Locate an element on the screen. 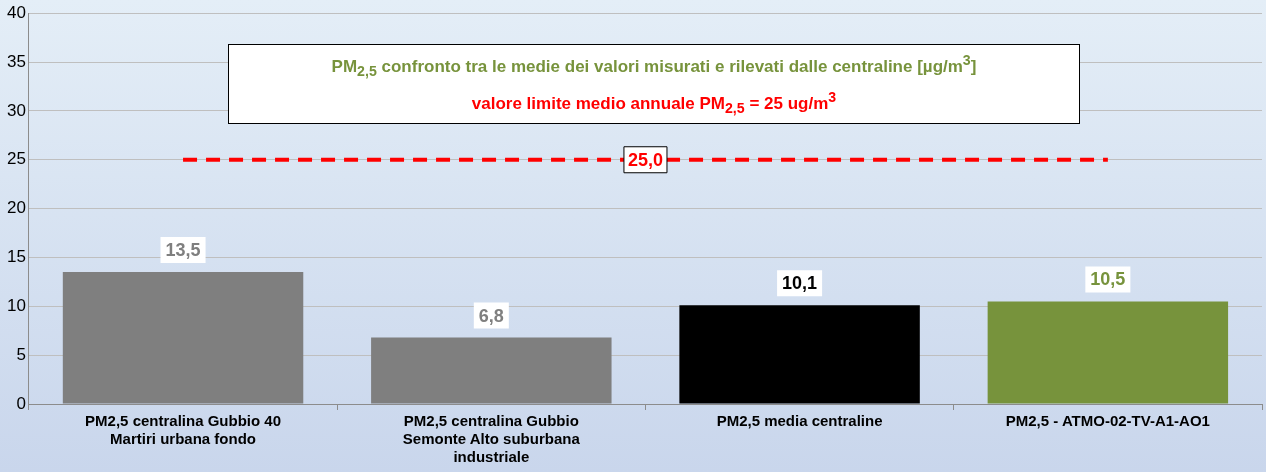 This screenshot has height=472, width=1266. y-tick-label: 20 is located at coordinates (16, 208).